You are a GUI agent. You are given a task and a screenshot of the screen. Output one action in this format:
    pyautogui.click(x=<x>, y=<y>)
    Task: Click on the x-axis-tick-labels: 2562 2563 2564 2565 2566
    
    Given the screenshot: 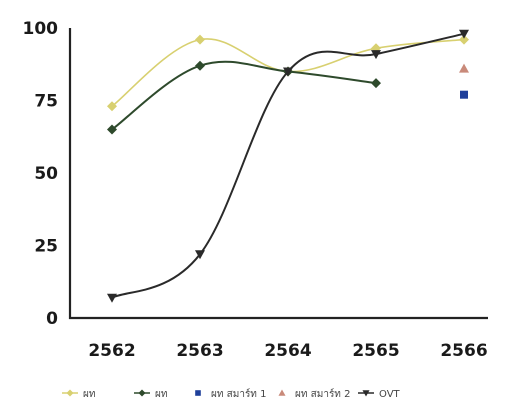 What is the action you would take?
    pyautogui.click(x=287, y=351)
    